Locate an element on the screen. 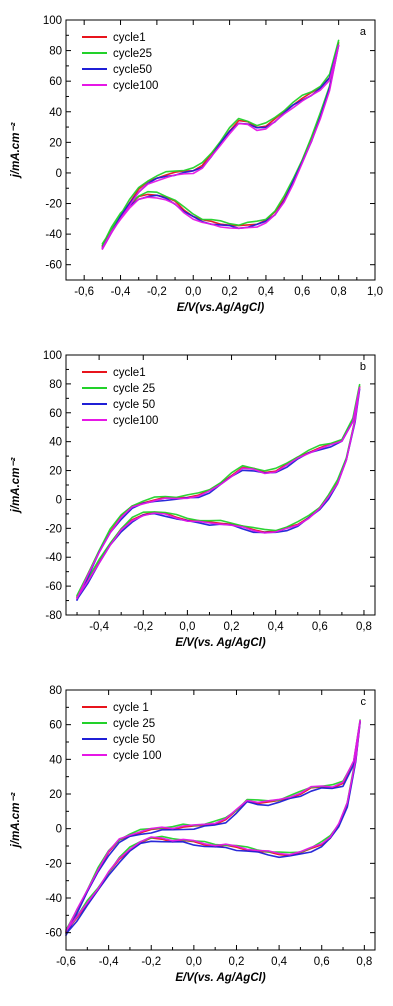  legend: cycle1 cycle 25 cycle 50 cycle100 is located at coordinates (120, 397).